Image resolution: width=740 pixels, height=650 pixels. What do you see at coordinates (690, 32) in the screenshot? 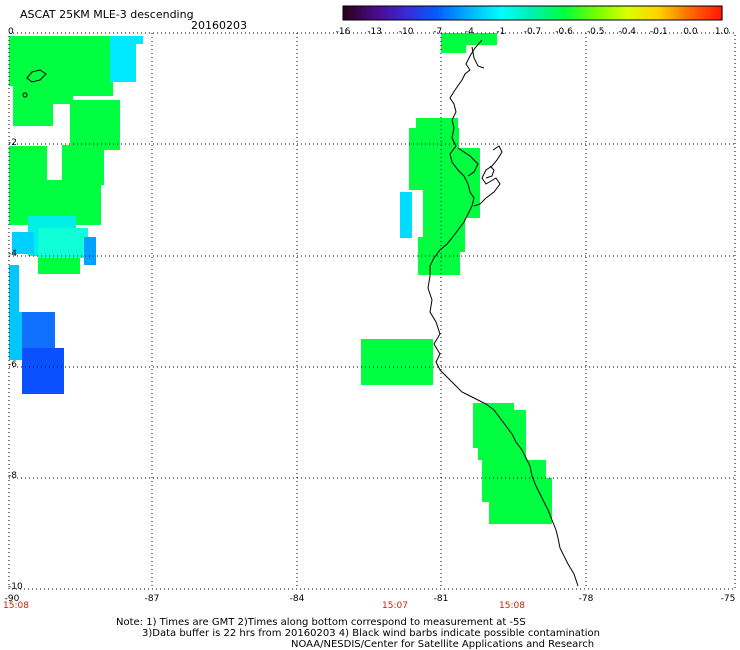
I see `colorbar-label: 0.0` at bounding box center [690, 32].